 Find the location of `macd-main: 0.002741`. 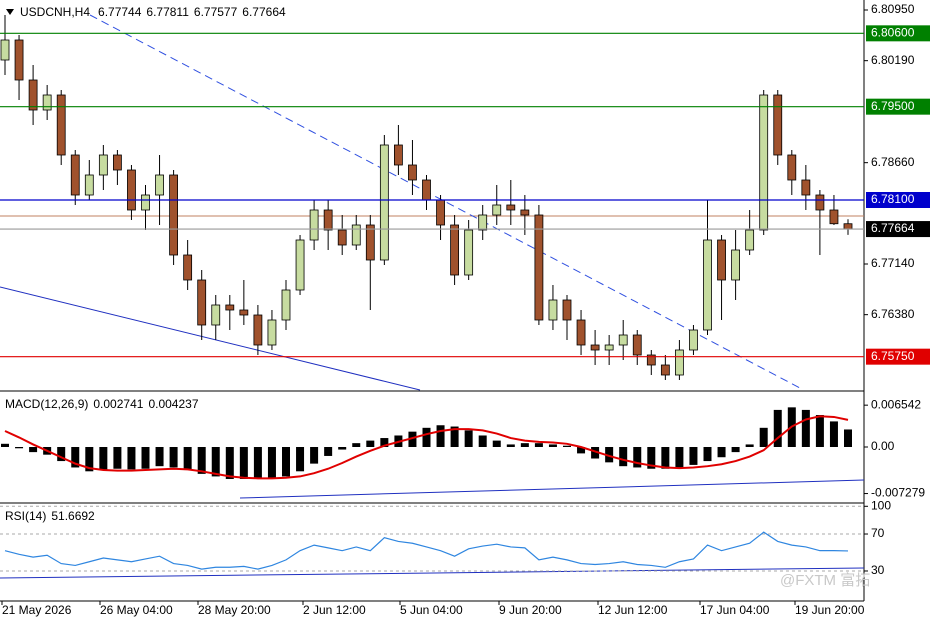

macd-main: 0.002741 is located at coordinates (118, 404).